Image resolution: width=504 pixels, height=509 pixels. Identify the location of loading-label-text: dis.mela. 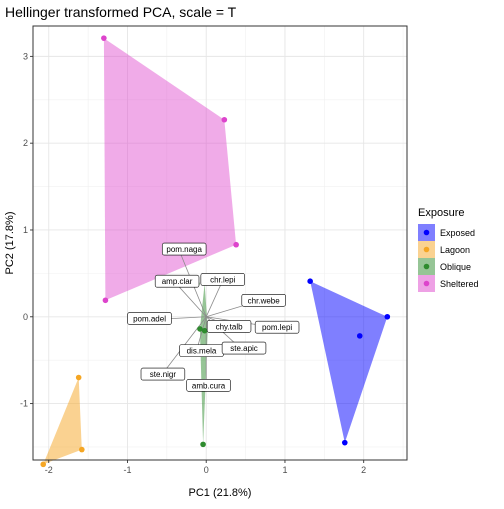
(202, 351).